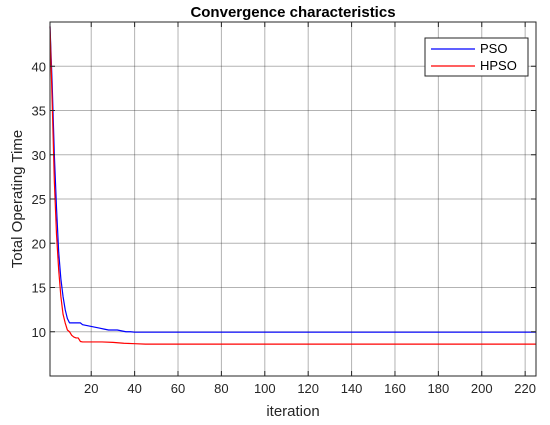  What do you see at coordinates (39, 111) in the screenshot?
I see `y-tick-label: 35` at bounding box center [39, 111].